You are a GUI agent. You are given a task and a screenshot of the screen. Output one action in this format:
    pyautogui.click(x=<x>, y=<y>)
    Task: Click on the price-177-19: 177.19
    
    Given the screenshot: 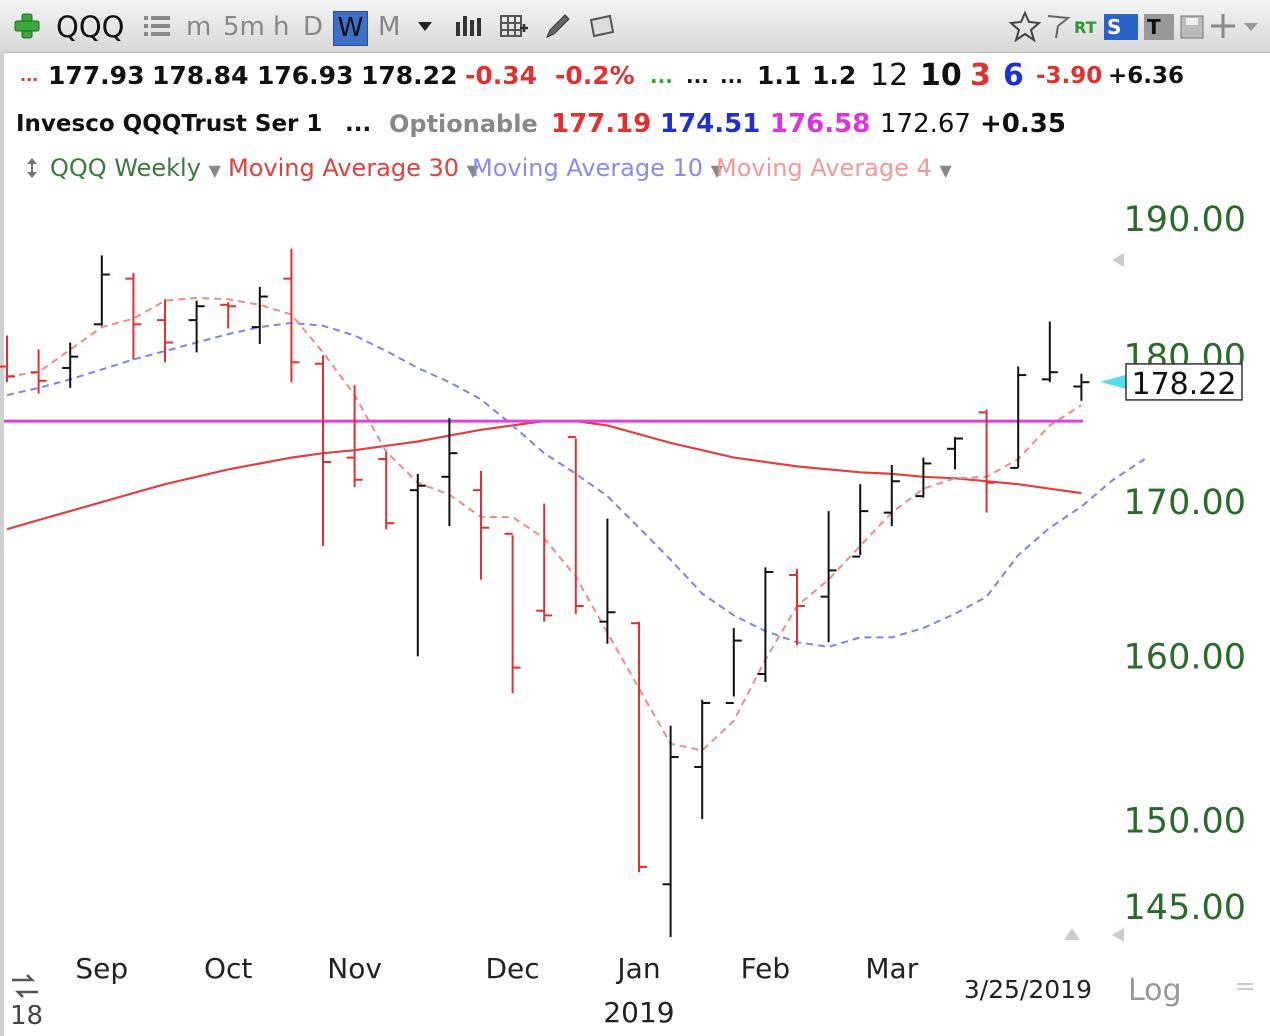 What is the action you would take?
    pyautogui.click(x=601, y=124)
    